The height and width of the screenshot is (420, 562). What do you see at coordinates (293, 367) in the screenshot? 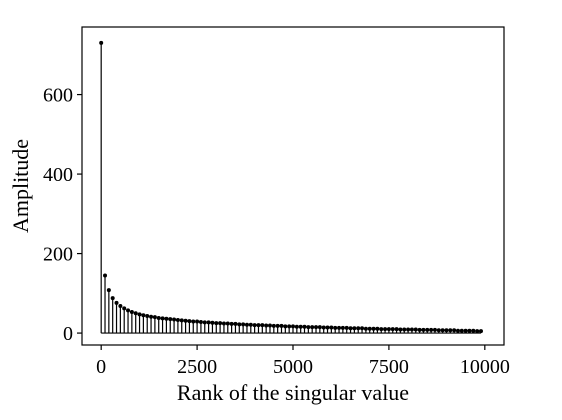
I see `x-tick-label: 5000` at bounding box center [293, 367].